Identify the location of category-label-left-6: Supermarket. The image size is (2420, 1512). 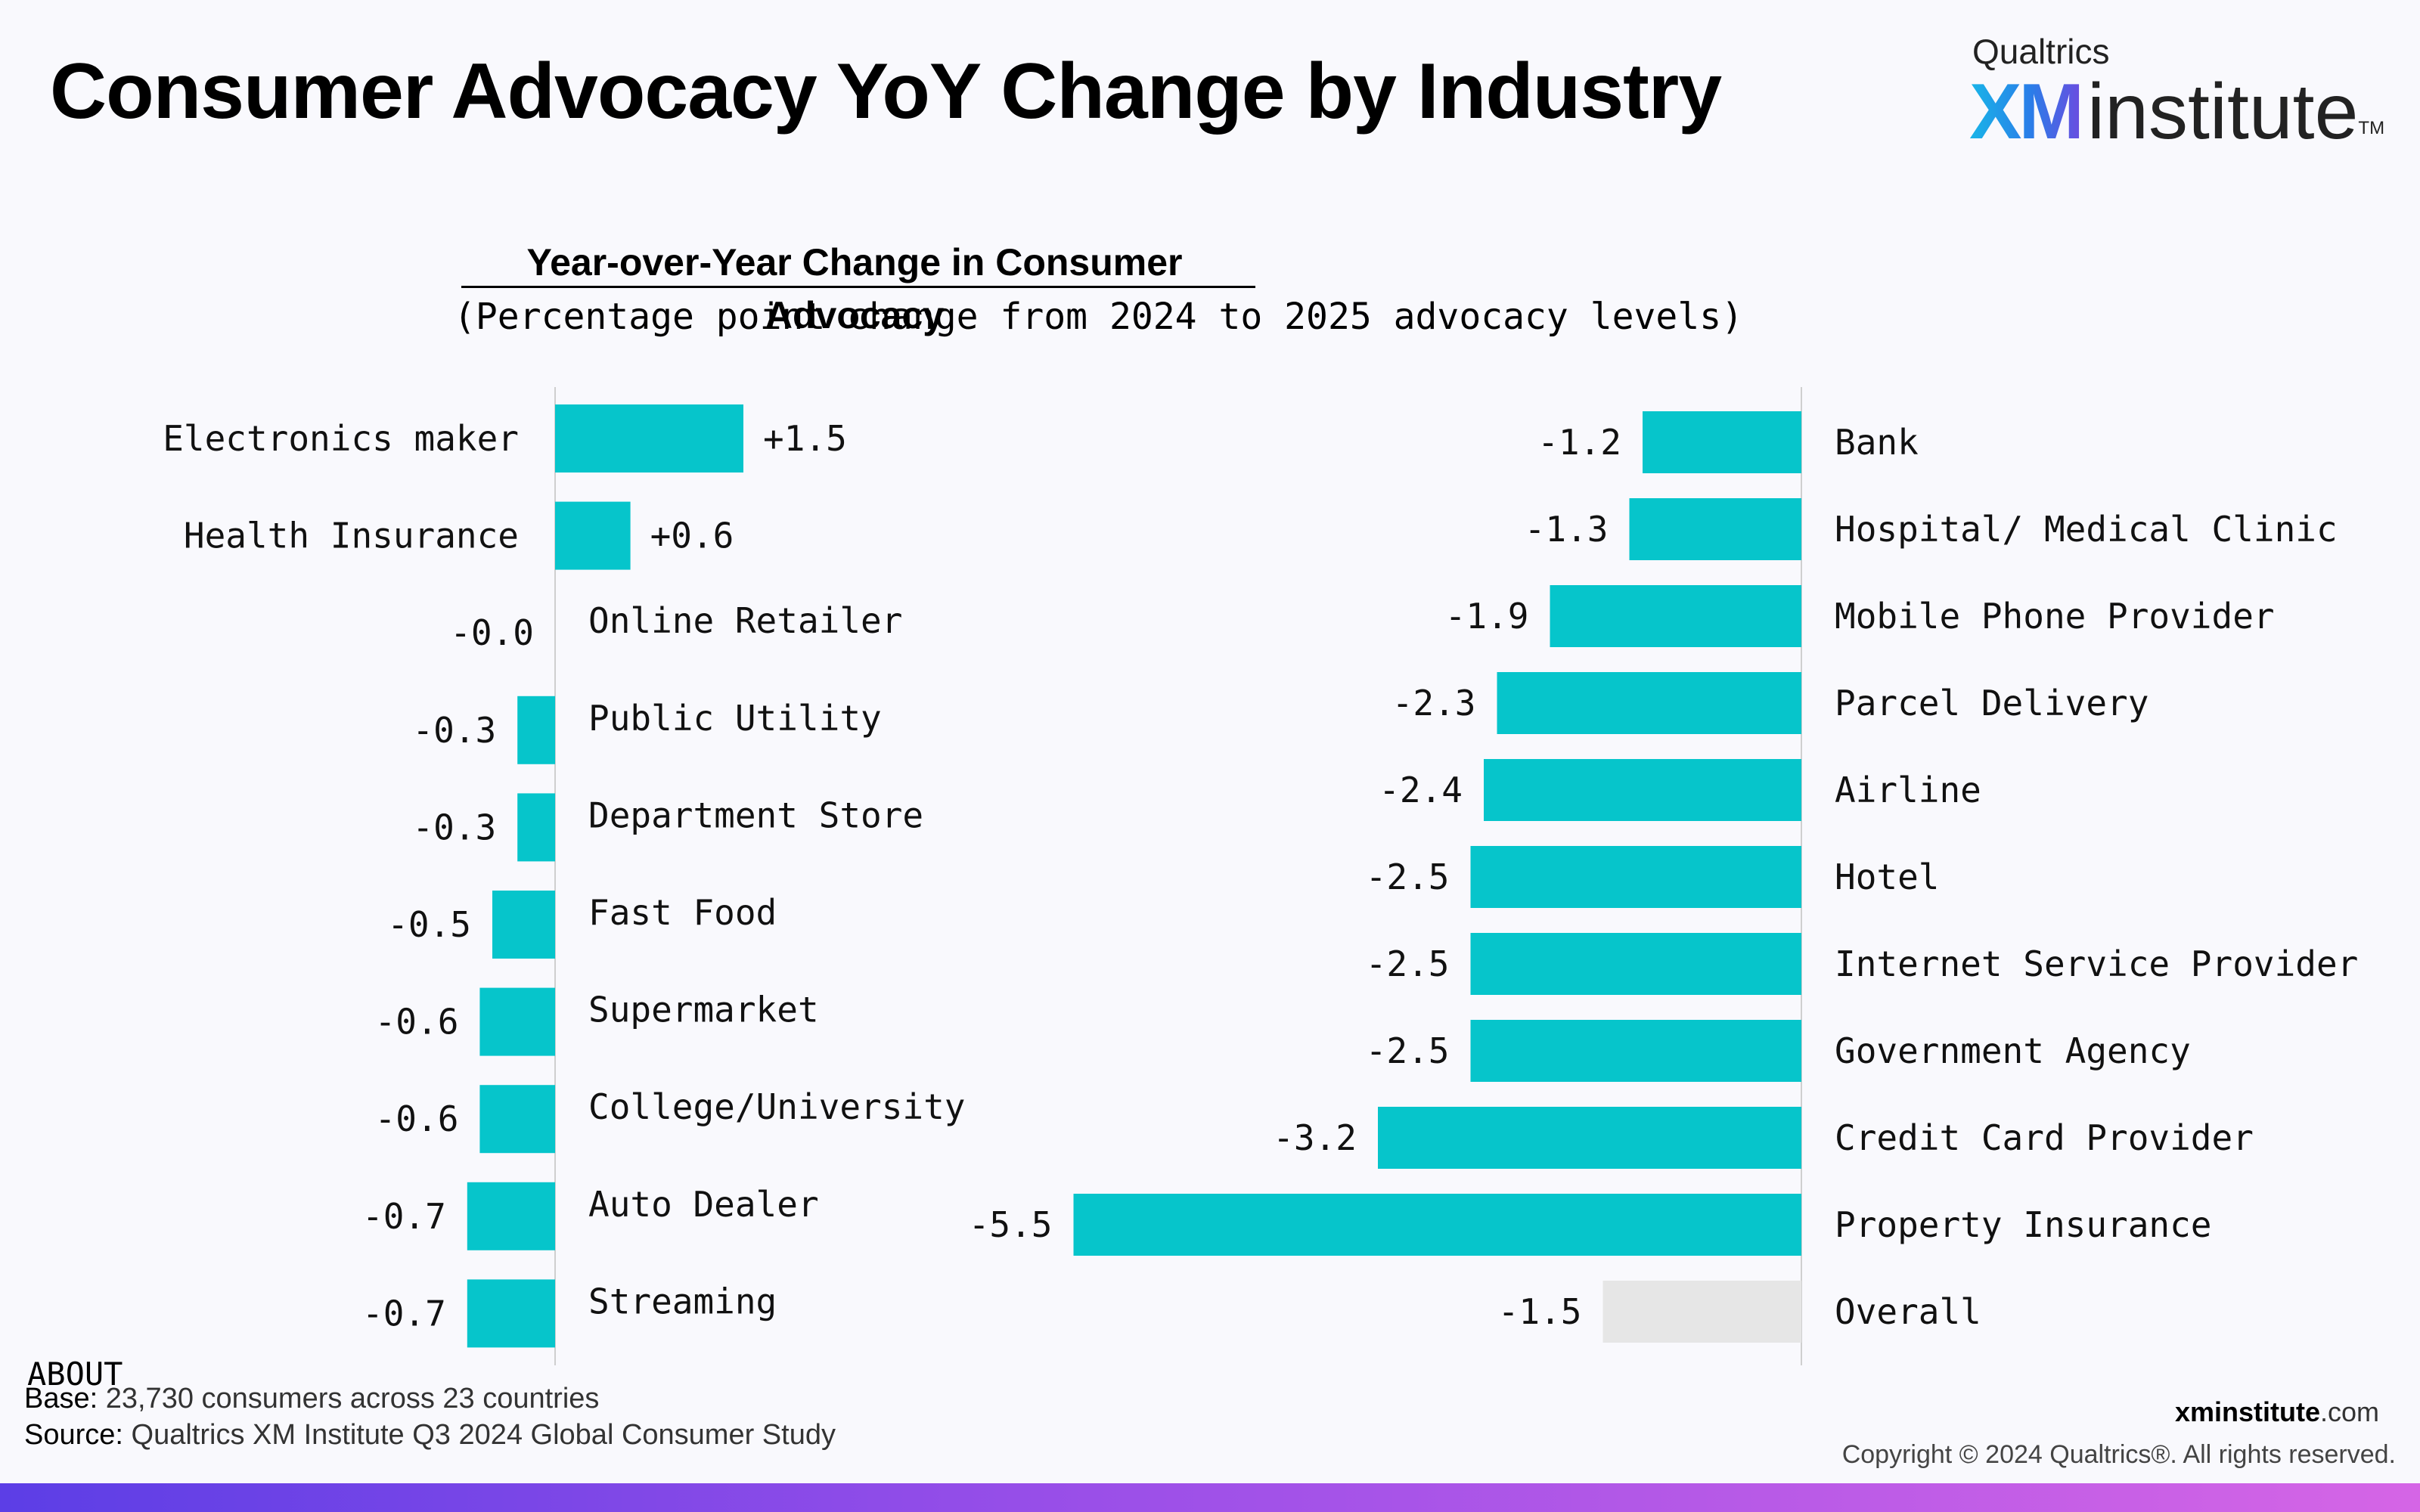
(703, 1010).